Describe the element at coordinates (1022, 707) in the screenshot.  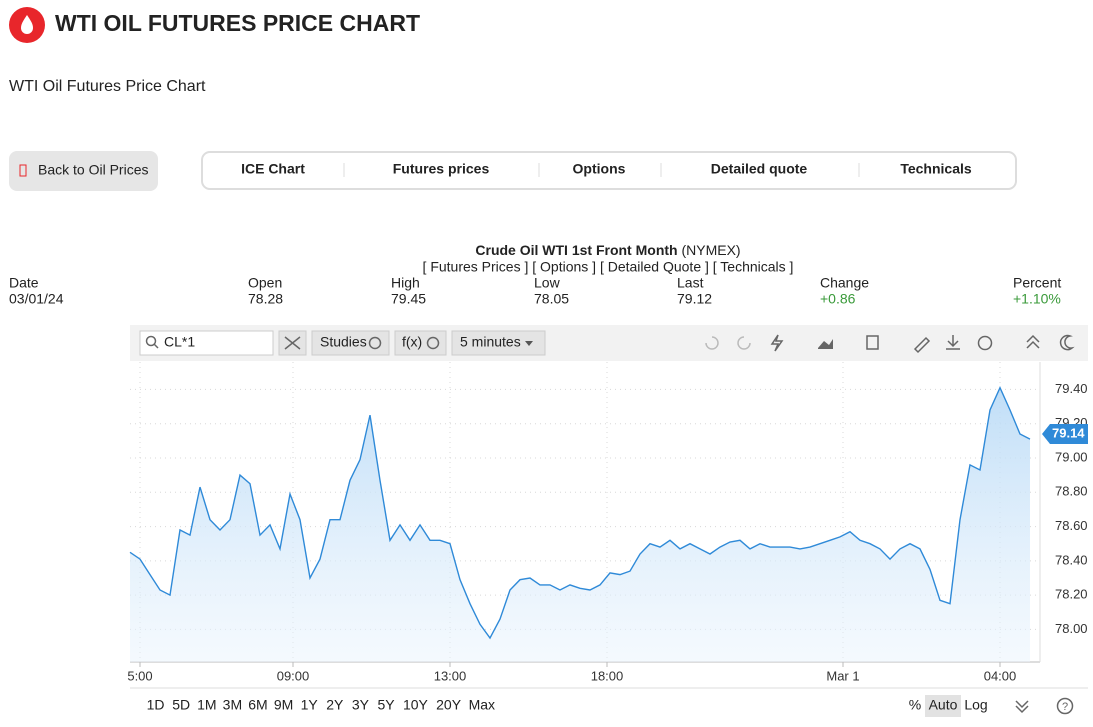
I see `expand-icon` at that location.